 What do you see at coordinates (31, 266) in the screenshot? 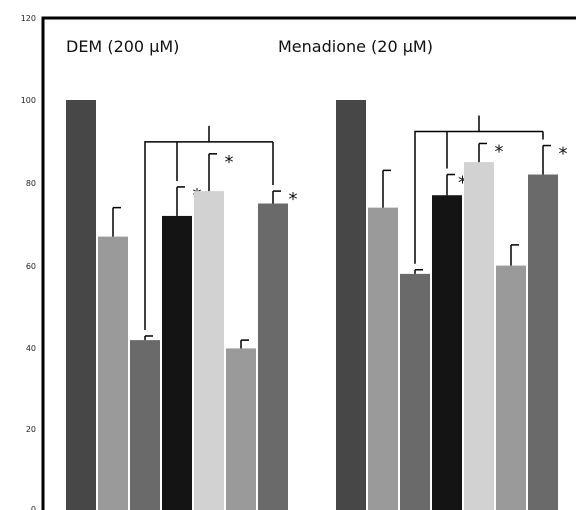
I see `y-tick-label: 60` at bounding box center [31, 266].